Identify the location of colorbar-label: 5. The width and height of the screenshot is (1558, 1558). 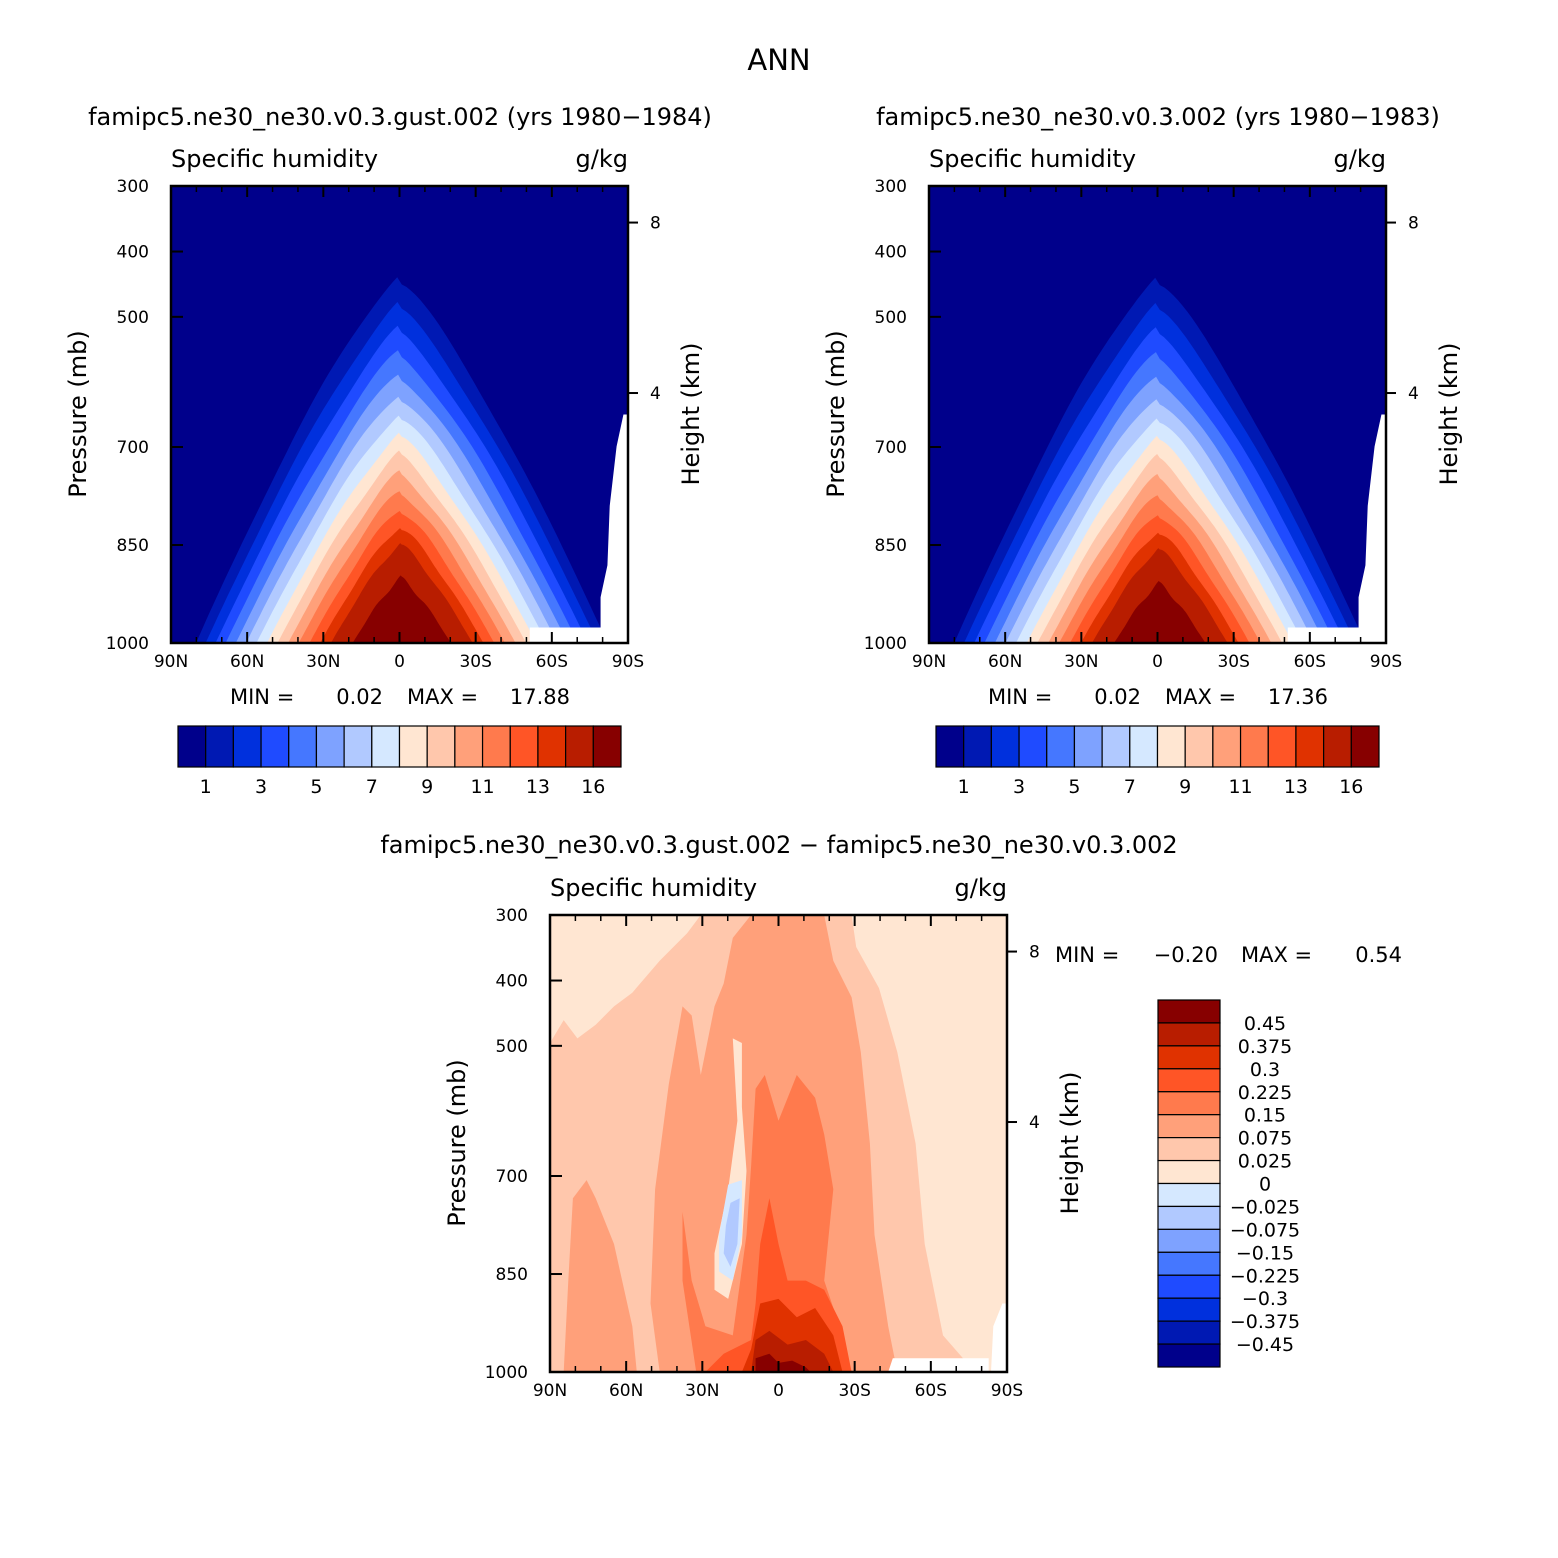
(316, 787).